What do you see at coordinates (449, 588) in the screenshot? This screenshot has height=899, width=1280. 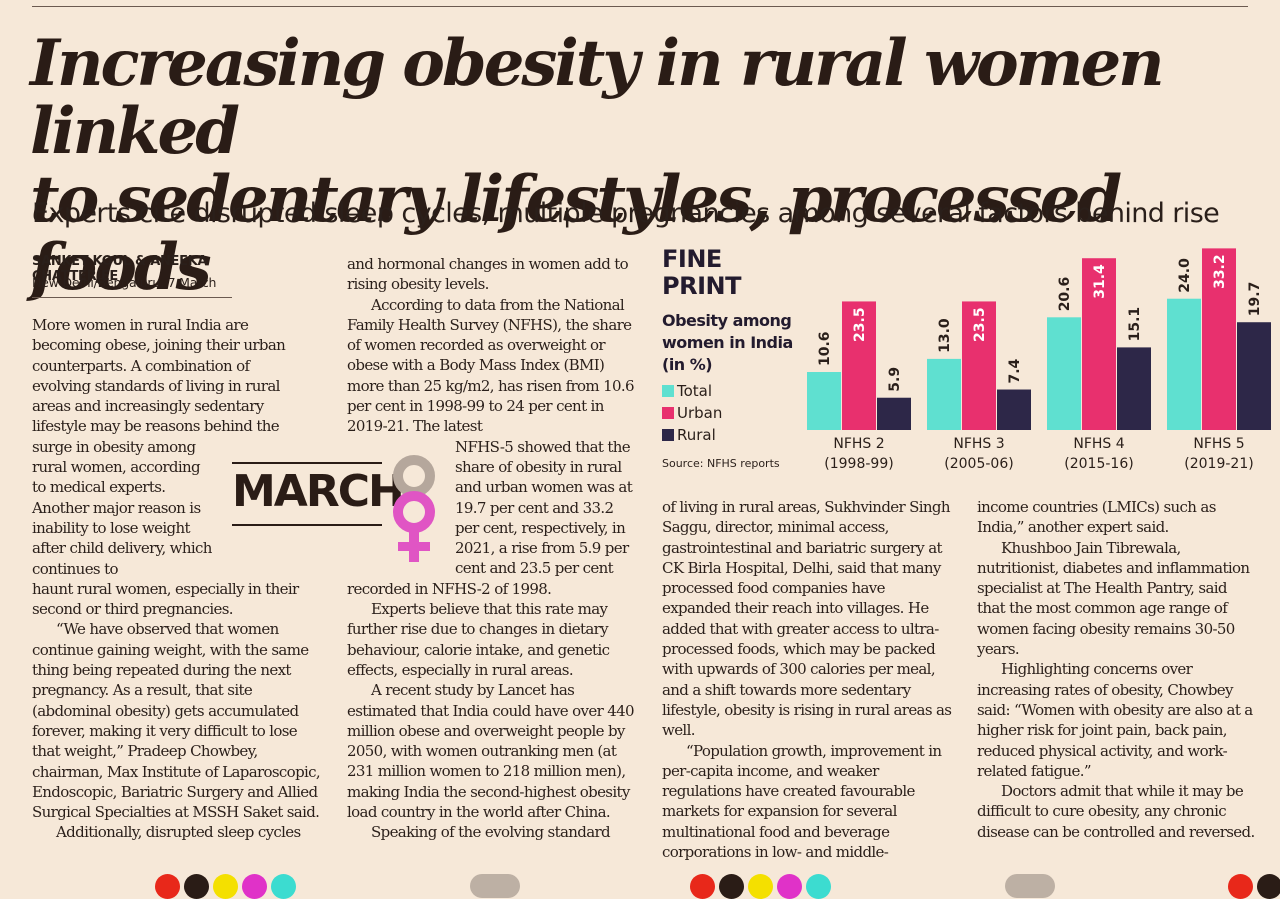 I see `col2-para-2c: recorded in NFHS-2 of 1998.` at bounding box center [449, 588].